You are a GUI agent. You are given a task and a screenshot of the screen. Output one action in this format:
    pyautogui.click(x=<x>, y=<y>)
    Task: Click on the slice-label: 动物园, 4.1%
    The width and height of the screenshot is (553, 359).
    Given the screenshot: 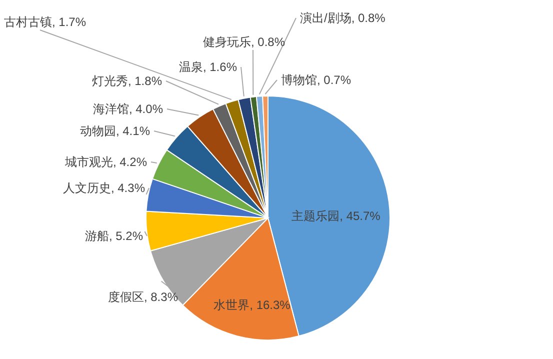 What is the action you would take?
    pyautogui.click(x=115, y=131)
    